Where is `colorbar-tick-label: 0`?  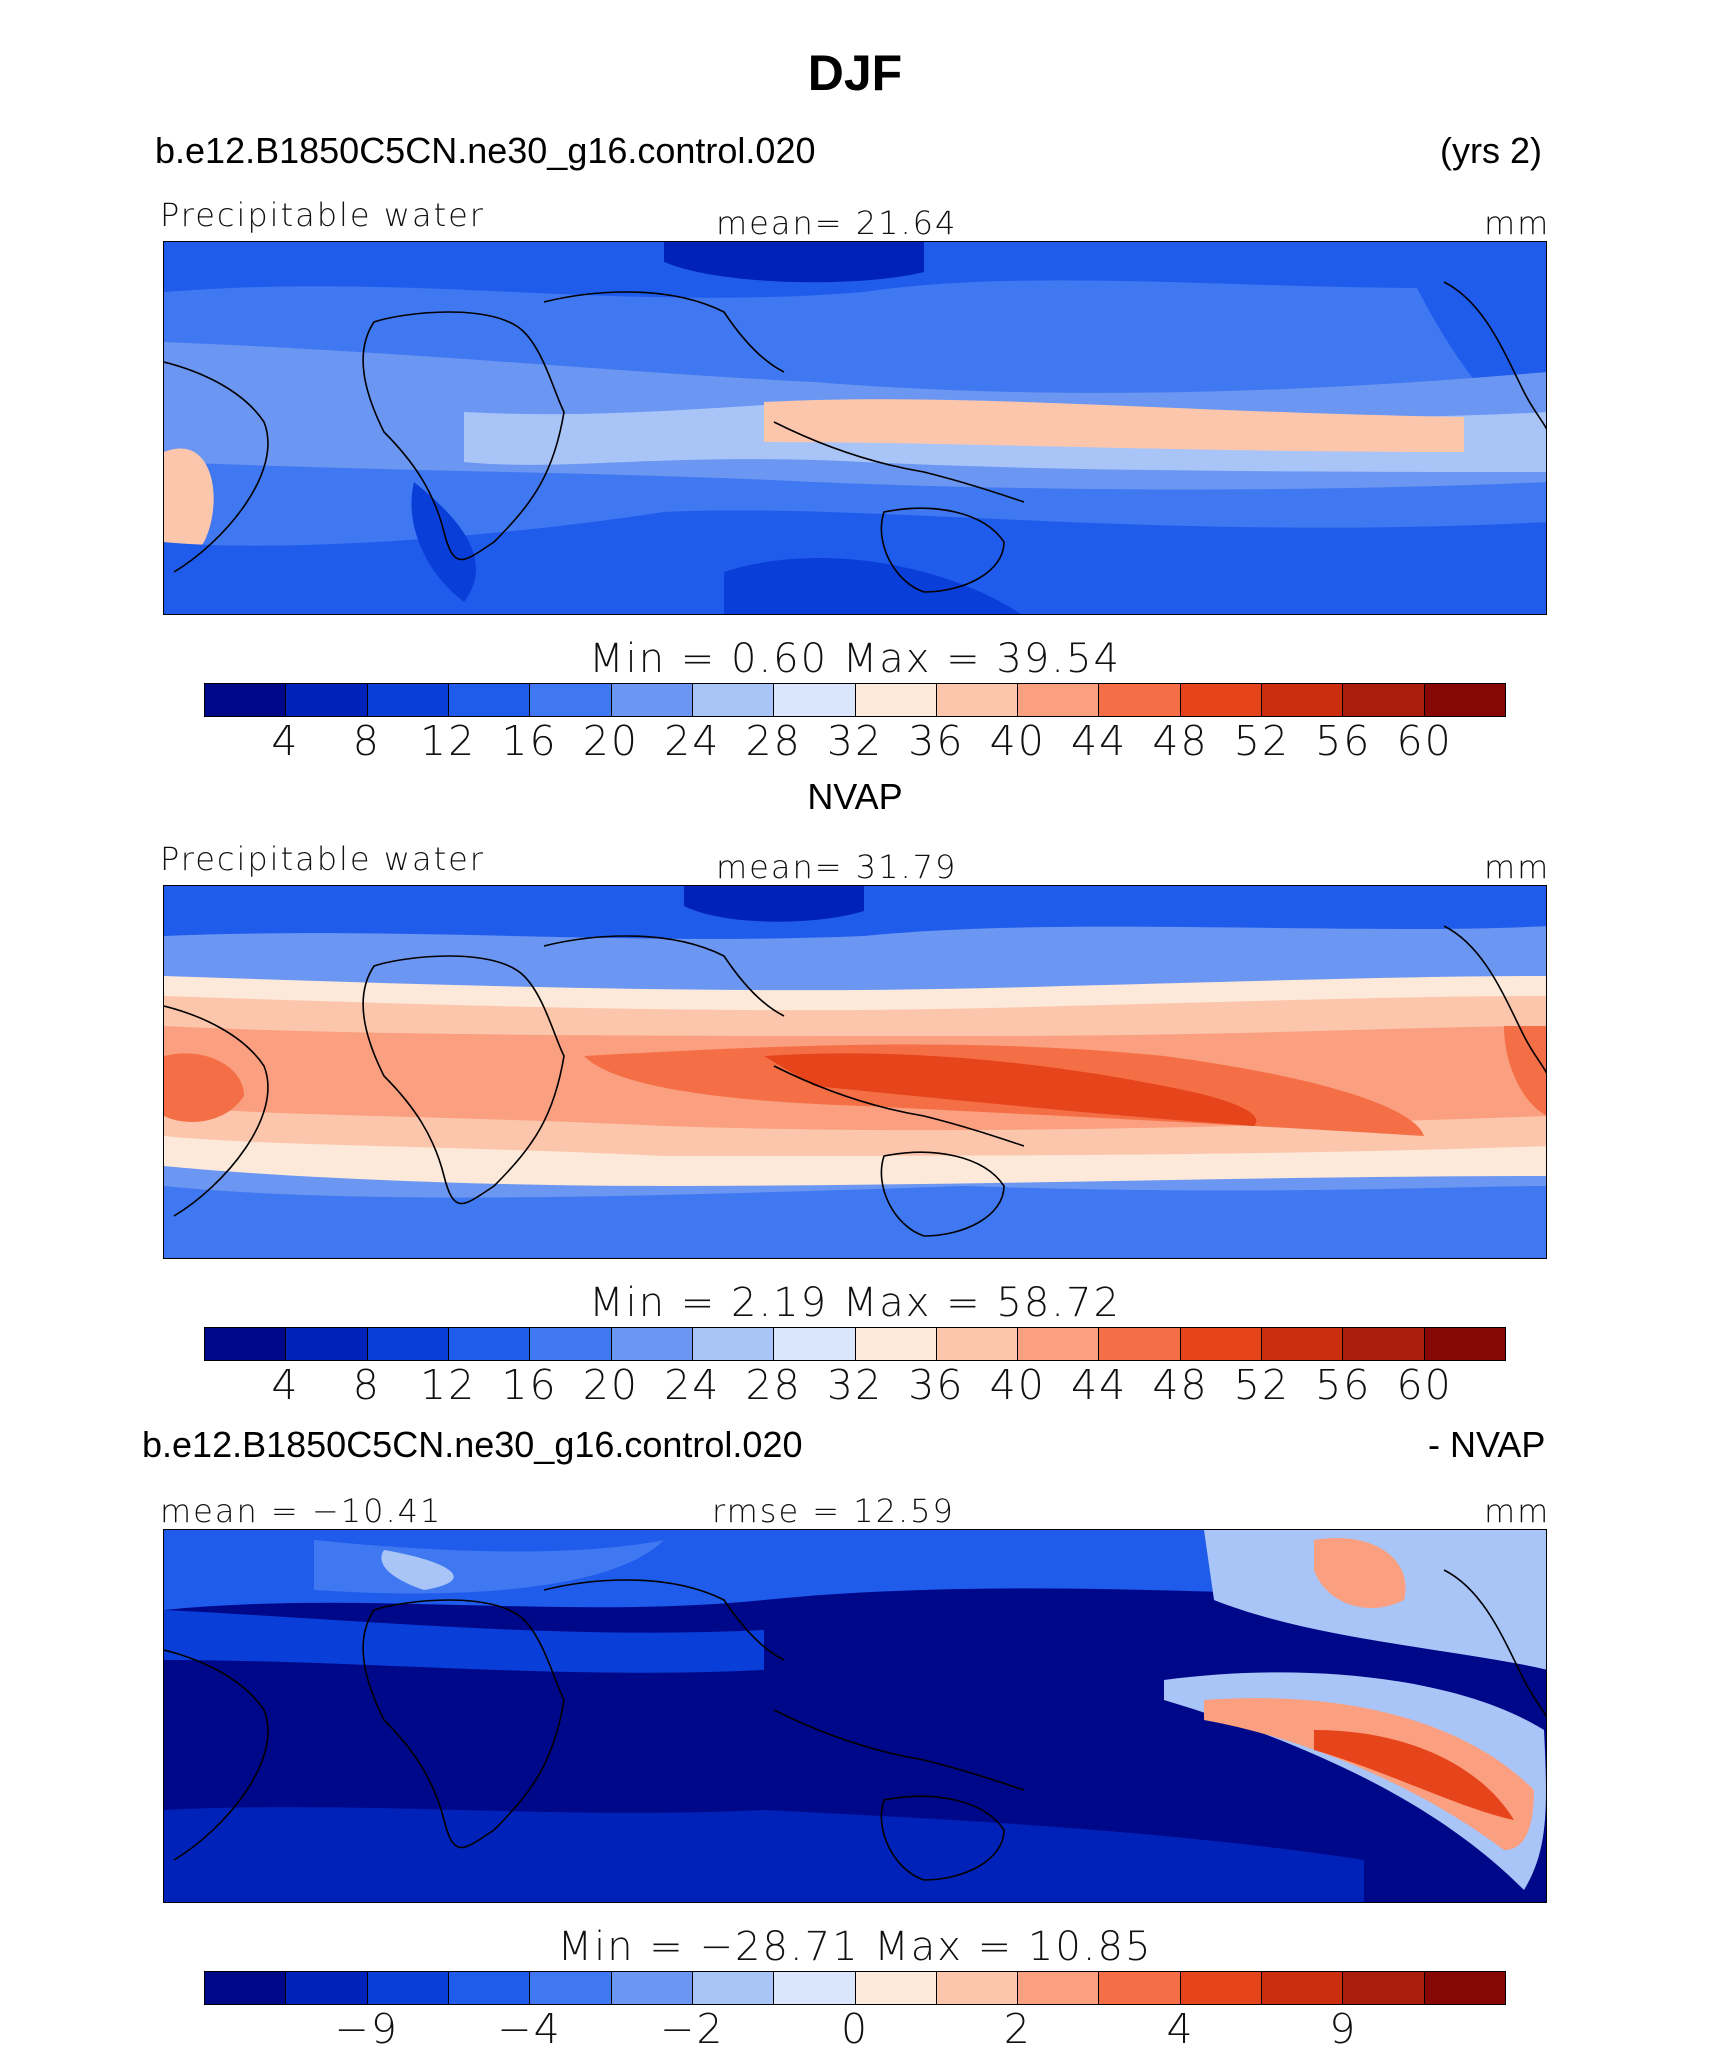
colorbar-tick-label: 0 is located at coordinates (855, 2029).